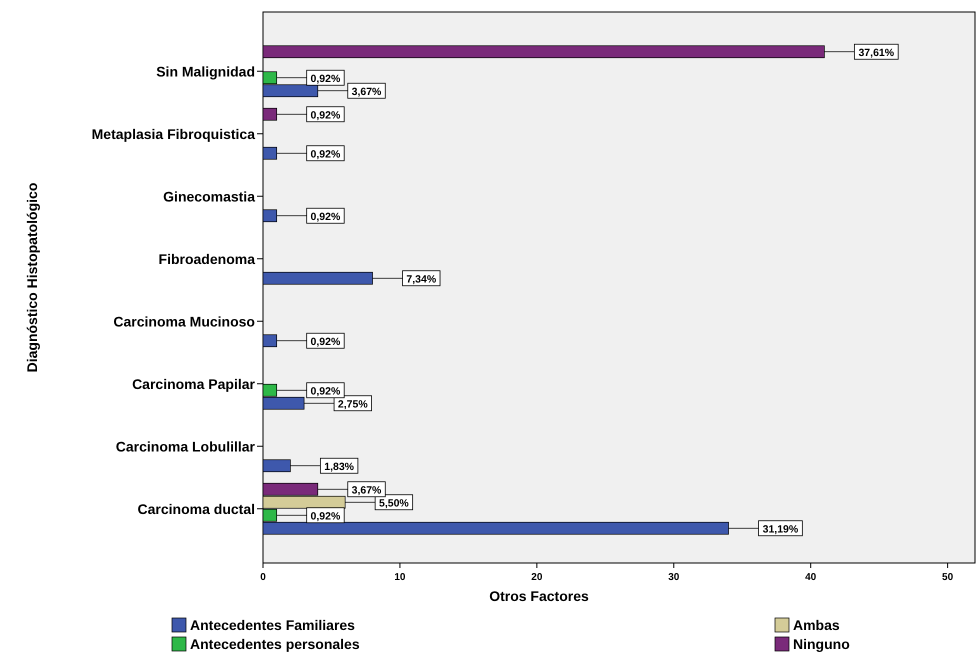 This screenshot has height=654, width=979. Describe the element at coordinates (273, 625) in the screenshot. I see `legend-label: Antecedentes Familiares` at that location.